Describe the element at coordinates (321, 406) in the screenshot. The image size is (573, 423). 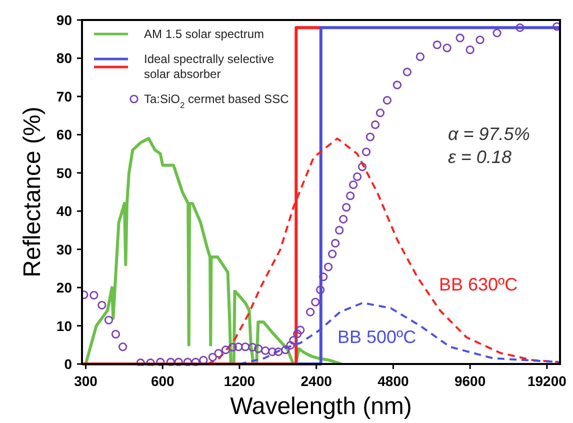
I see `x-axis-title: Wavelength (nm)` at that location.